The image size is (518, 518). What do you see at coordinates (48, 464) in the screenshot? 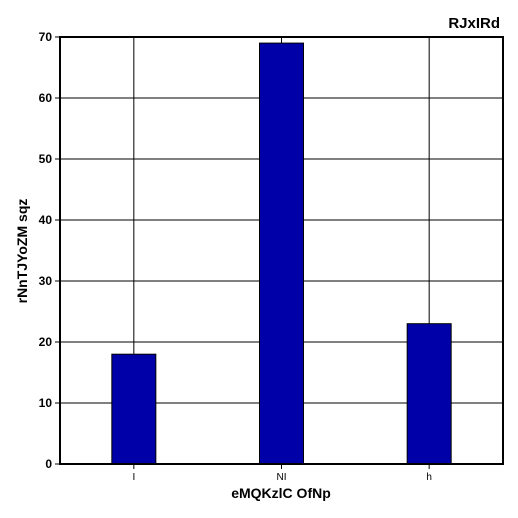
I see `y-tick-label: 0` at bounding box center [48, 464].